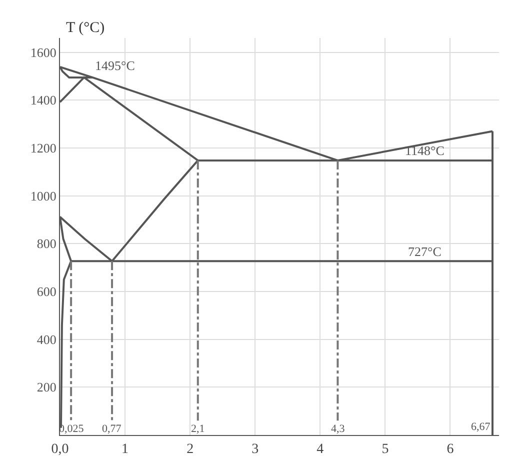  Describe the element at coordinates (60, 449) in the screenshot. I see `x-tick-label: 0,0` at that location.